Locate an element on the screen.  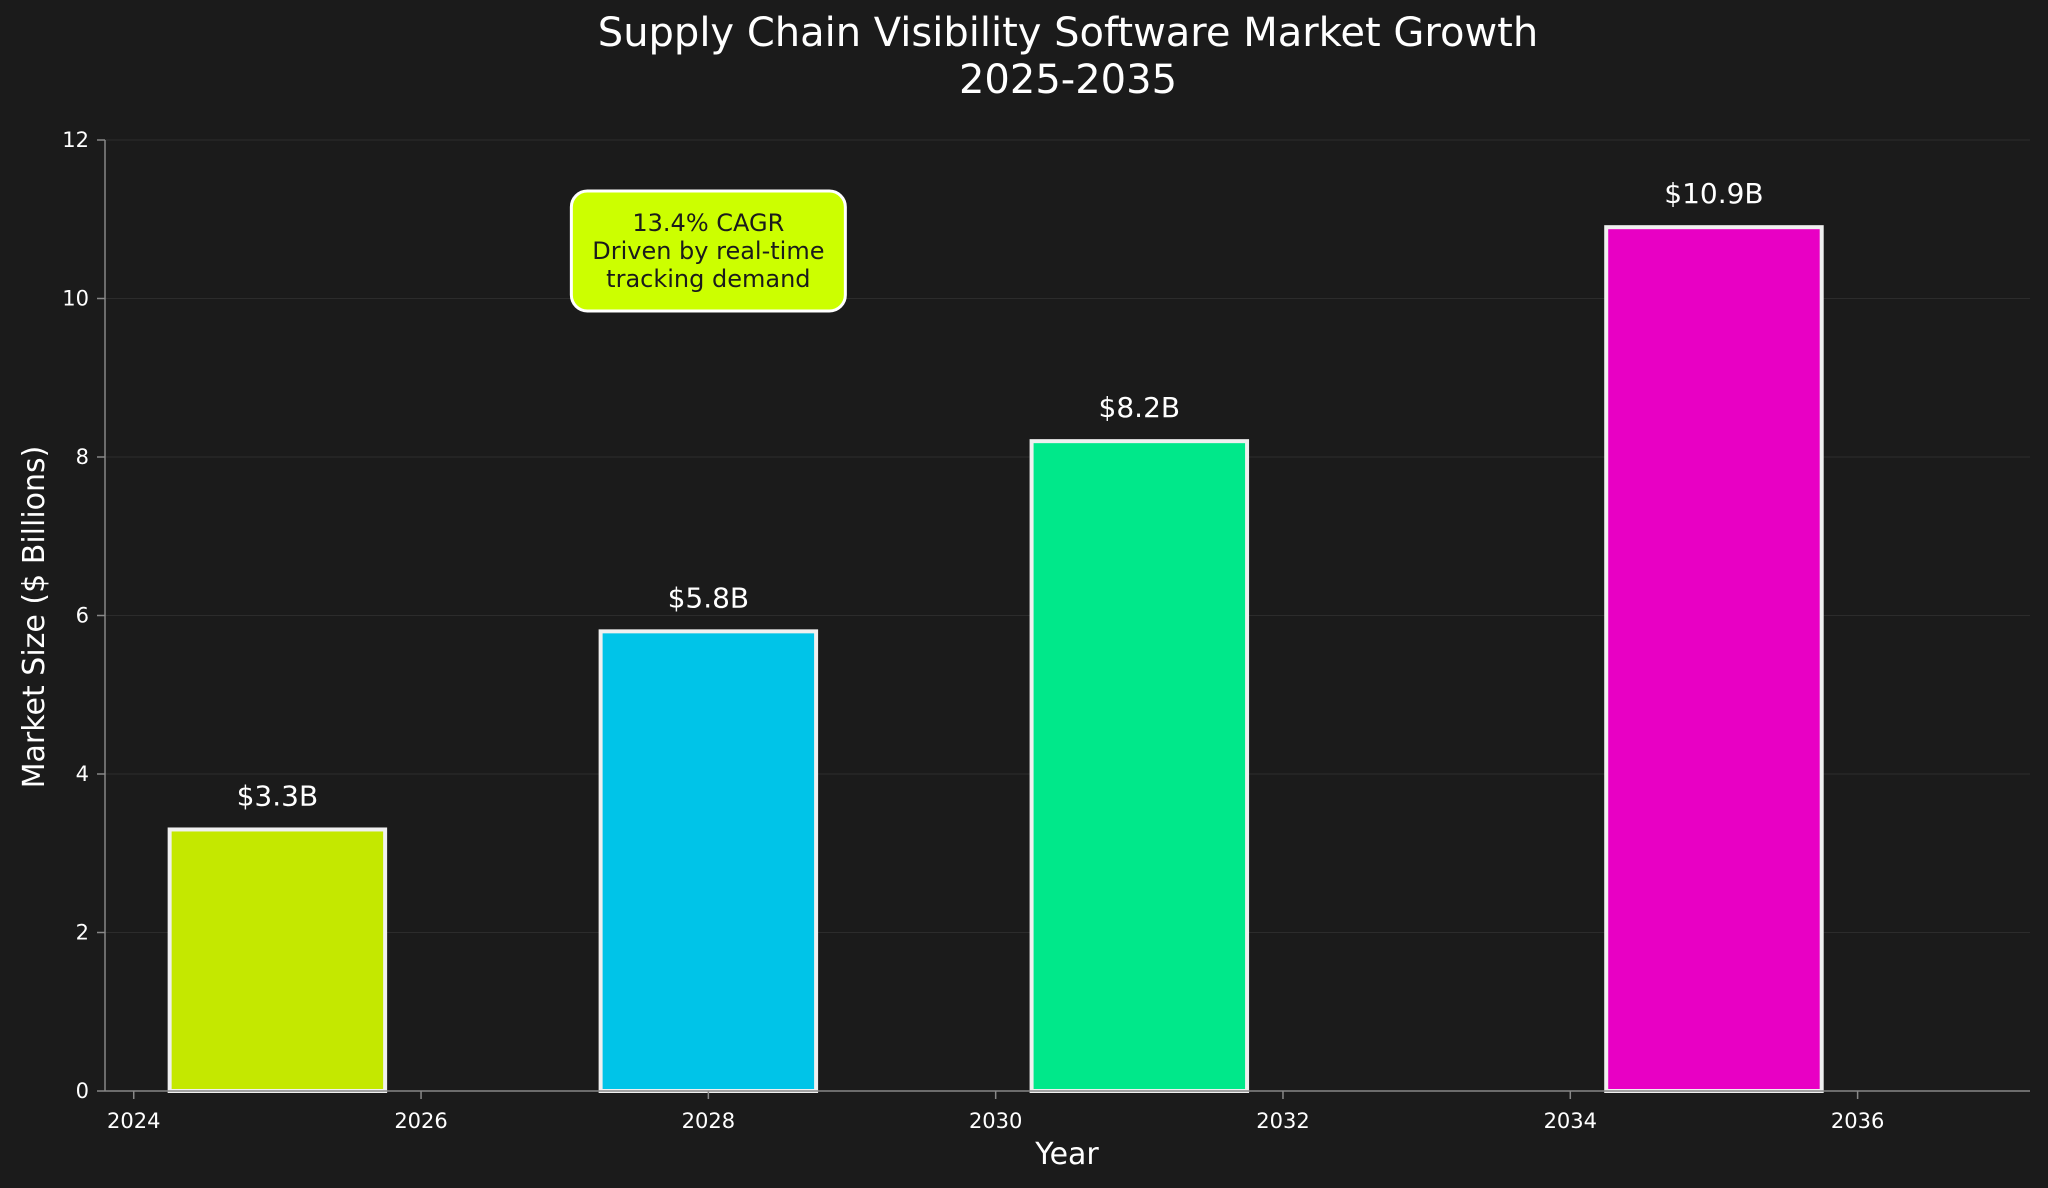
annotation-text: tracking demand is located at coordinates (708, 279).